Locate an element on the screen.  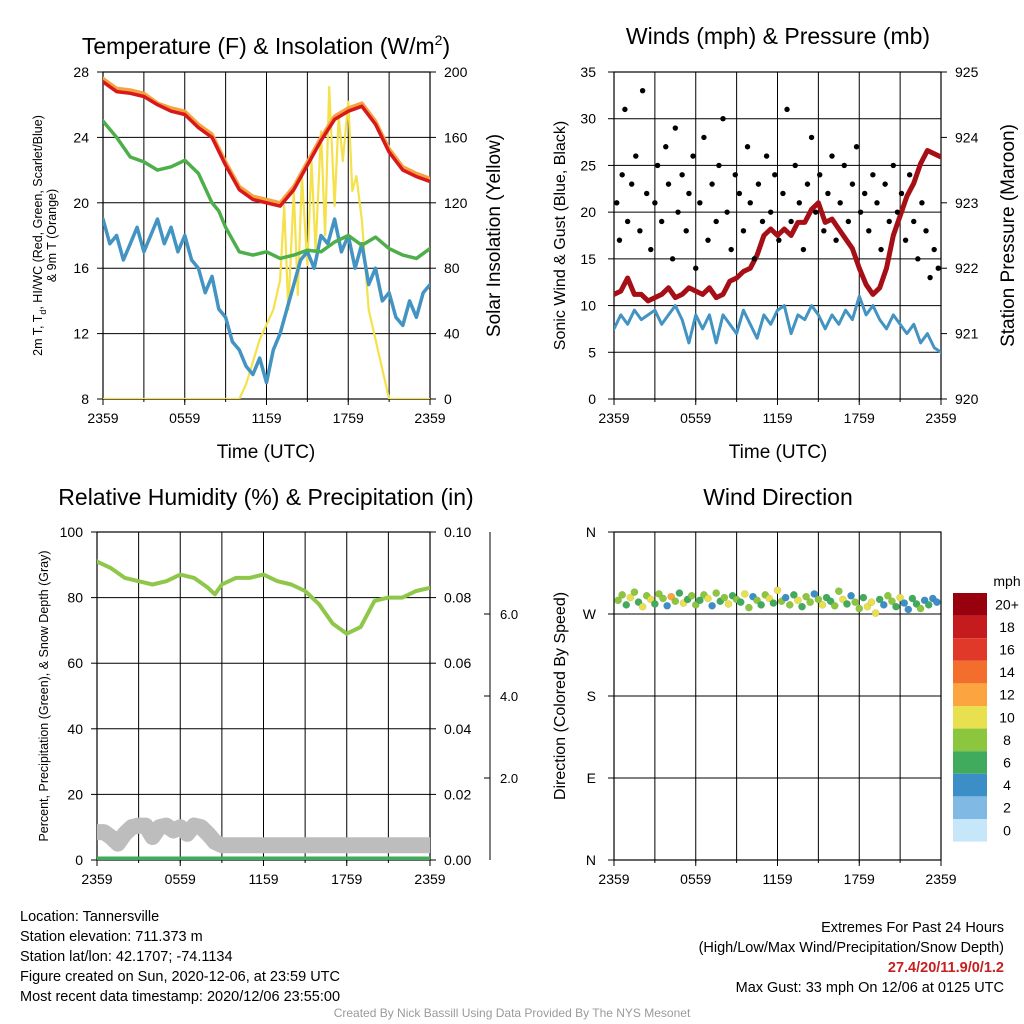
y2-axis-label: Solar Insolation (Yellow) is located at coordinates (494, 235).